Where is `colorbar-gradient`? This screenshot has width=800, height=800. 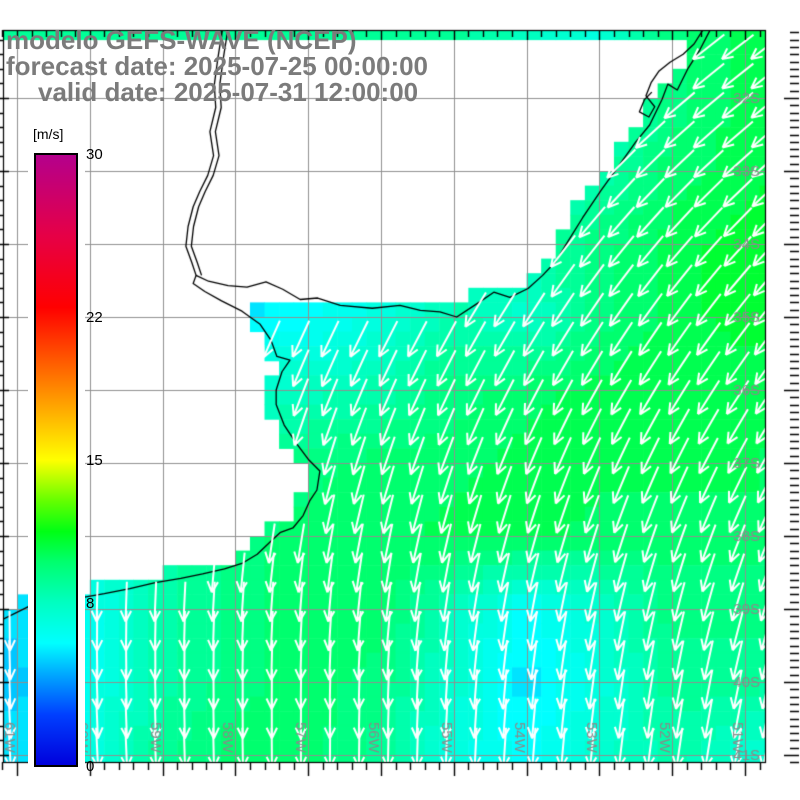 colorbar-gradient is located at coordinates (56, 460).